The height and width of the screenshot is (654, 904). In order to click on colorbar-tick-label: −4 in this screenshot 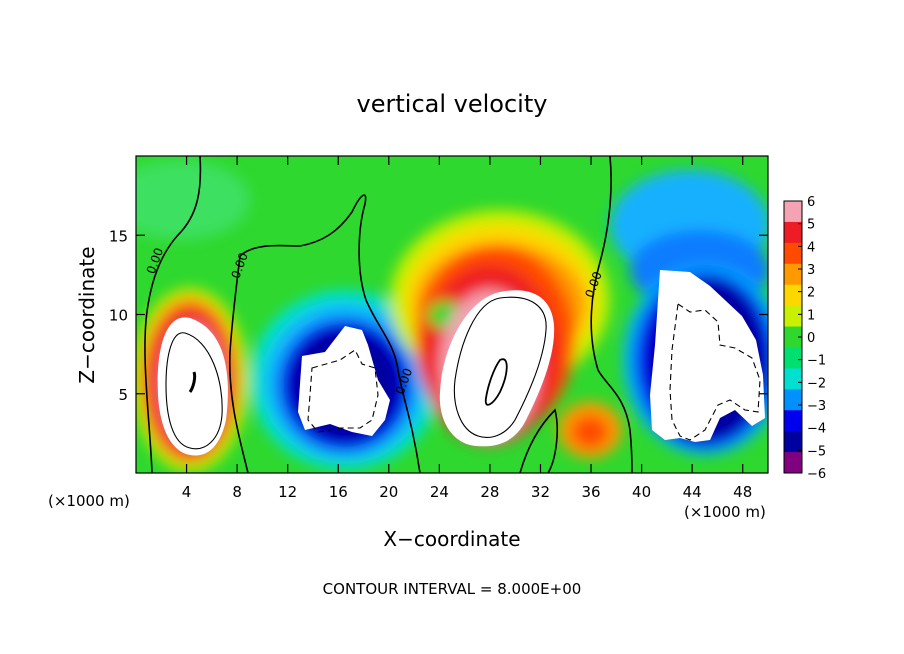, I will do `click(816, 429)`.